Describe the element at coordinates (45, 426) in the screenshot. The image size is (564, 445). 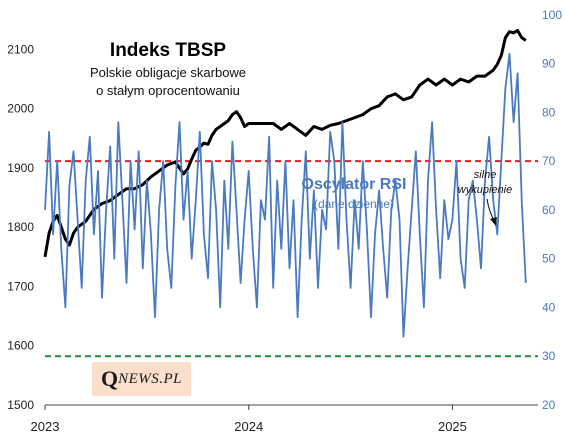
I see `x-tick-label: 2023` at that location.